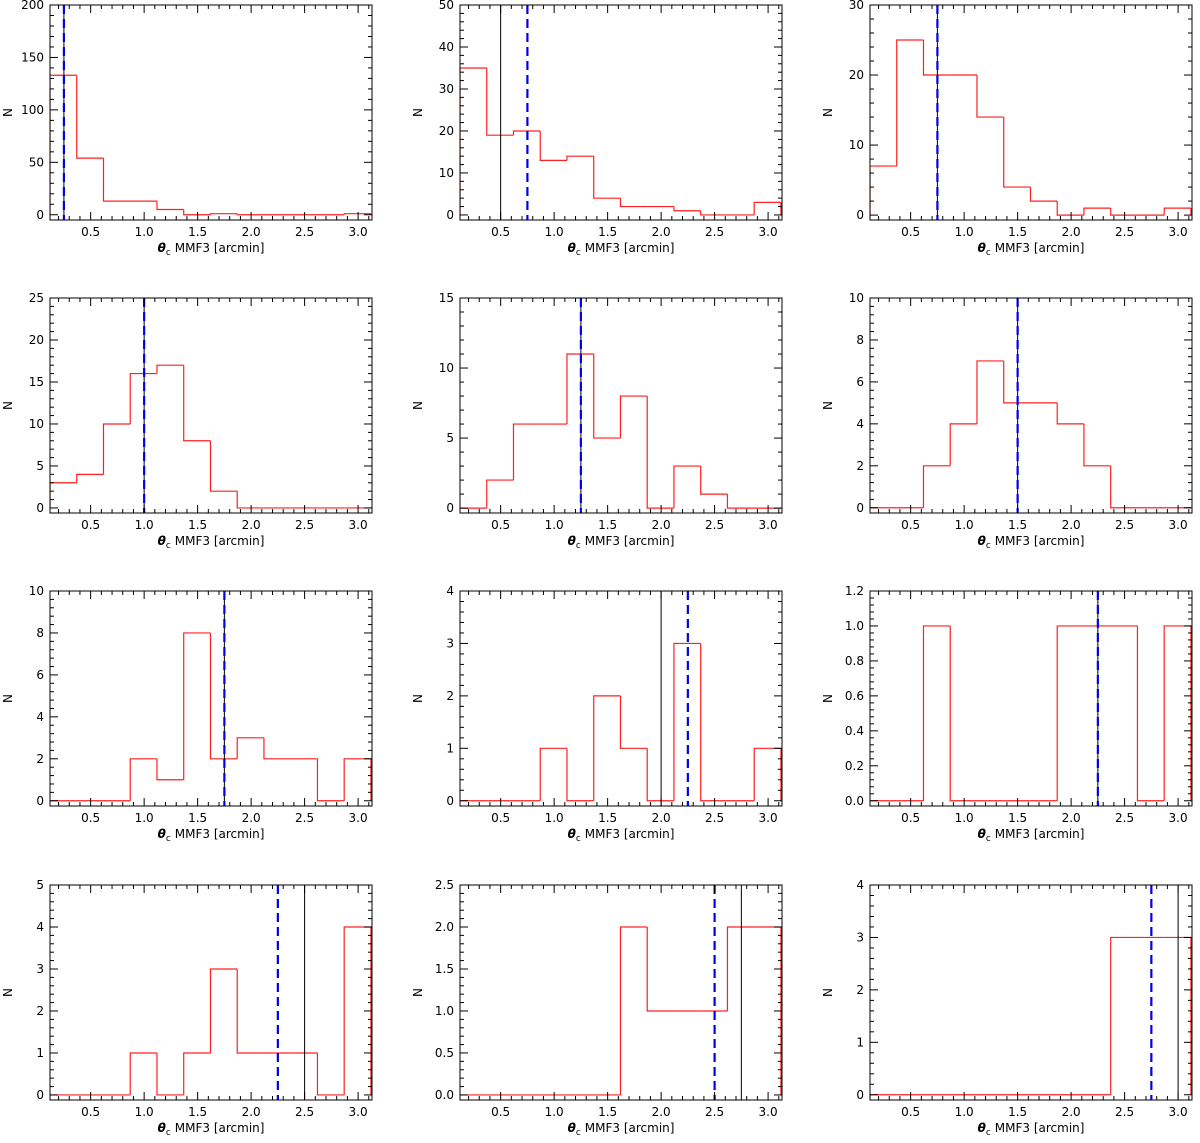 This screenshot has height=1143, width=1200. I want to click on y-tick-label: 1, so click(450, 748).